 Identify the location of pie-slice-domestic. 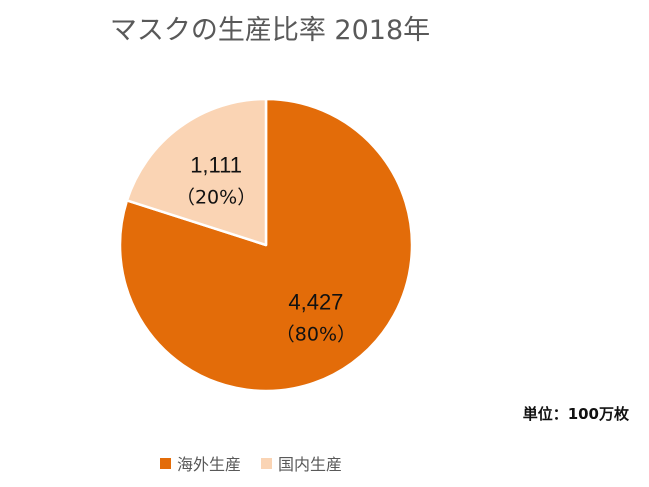
(196, 172).